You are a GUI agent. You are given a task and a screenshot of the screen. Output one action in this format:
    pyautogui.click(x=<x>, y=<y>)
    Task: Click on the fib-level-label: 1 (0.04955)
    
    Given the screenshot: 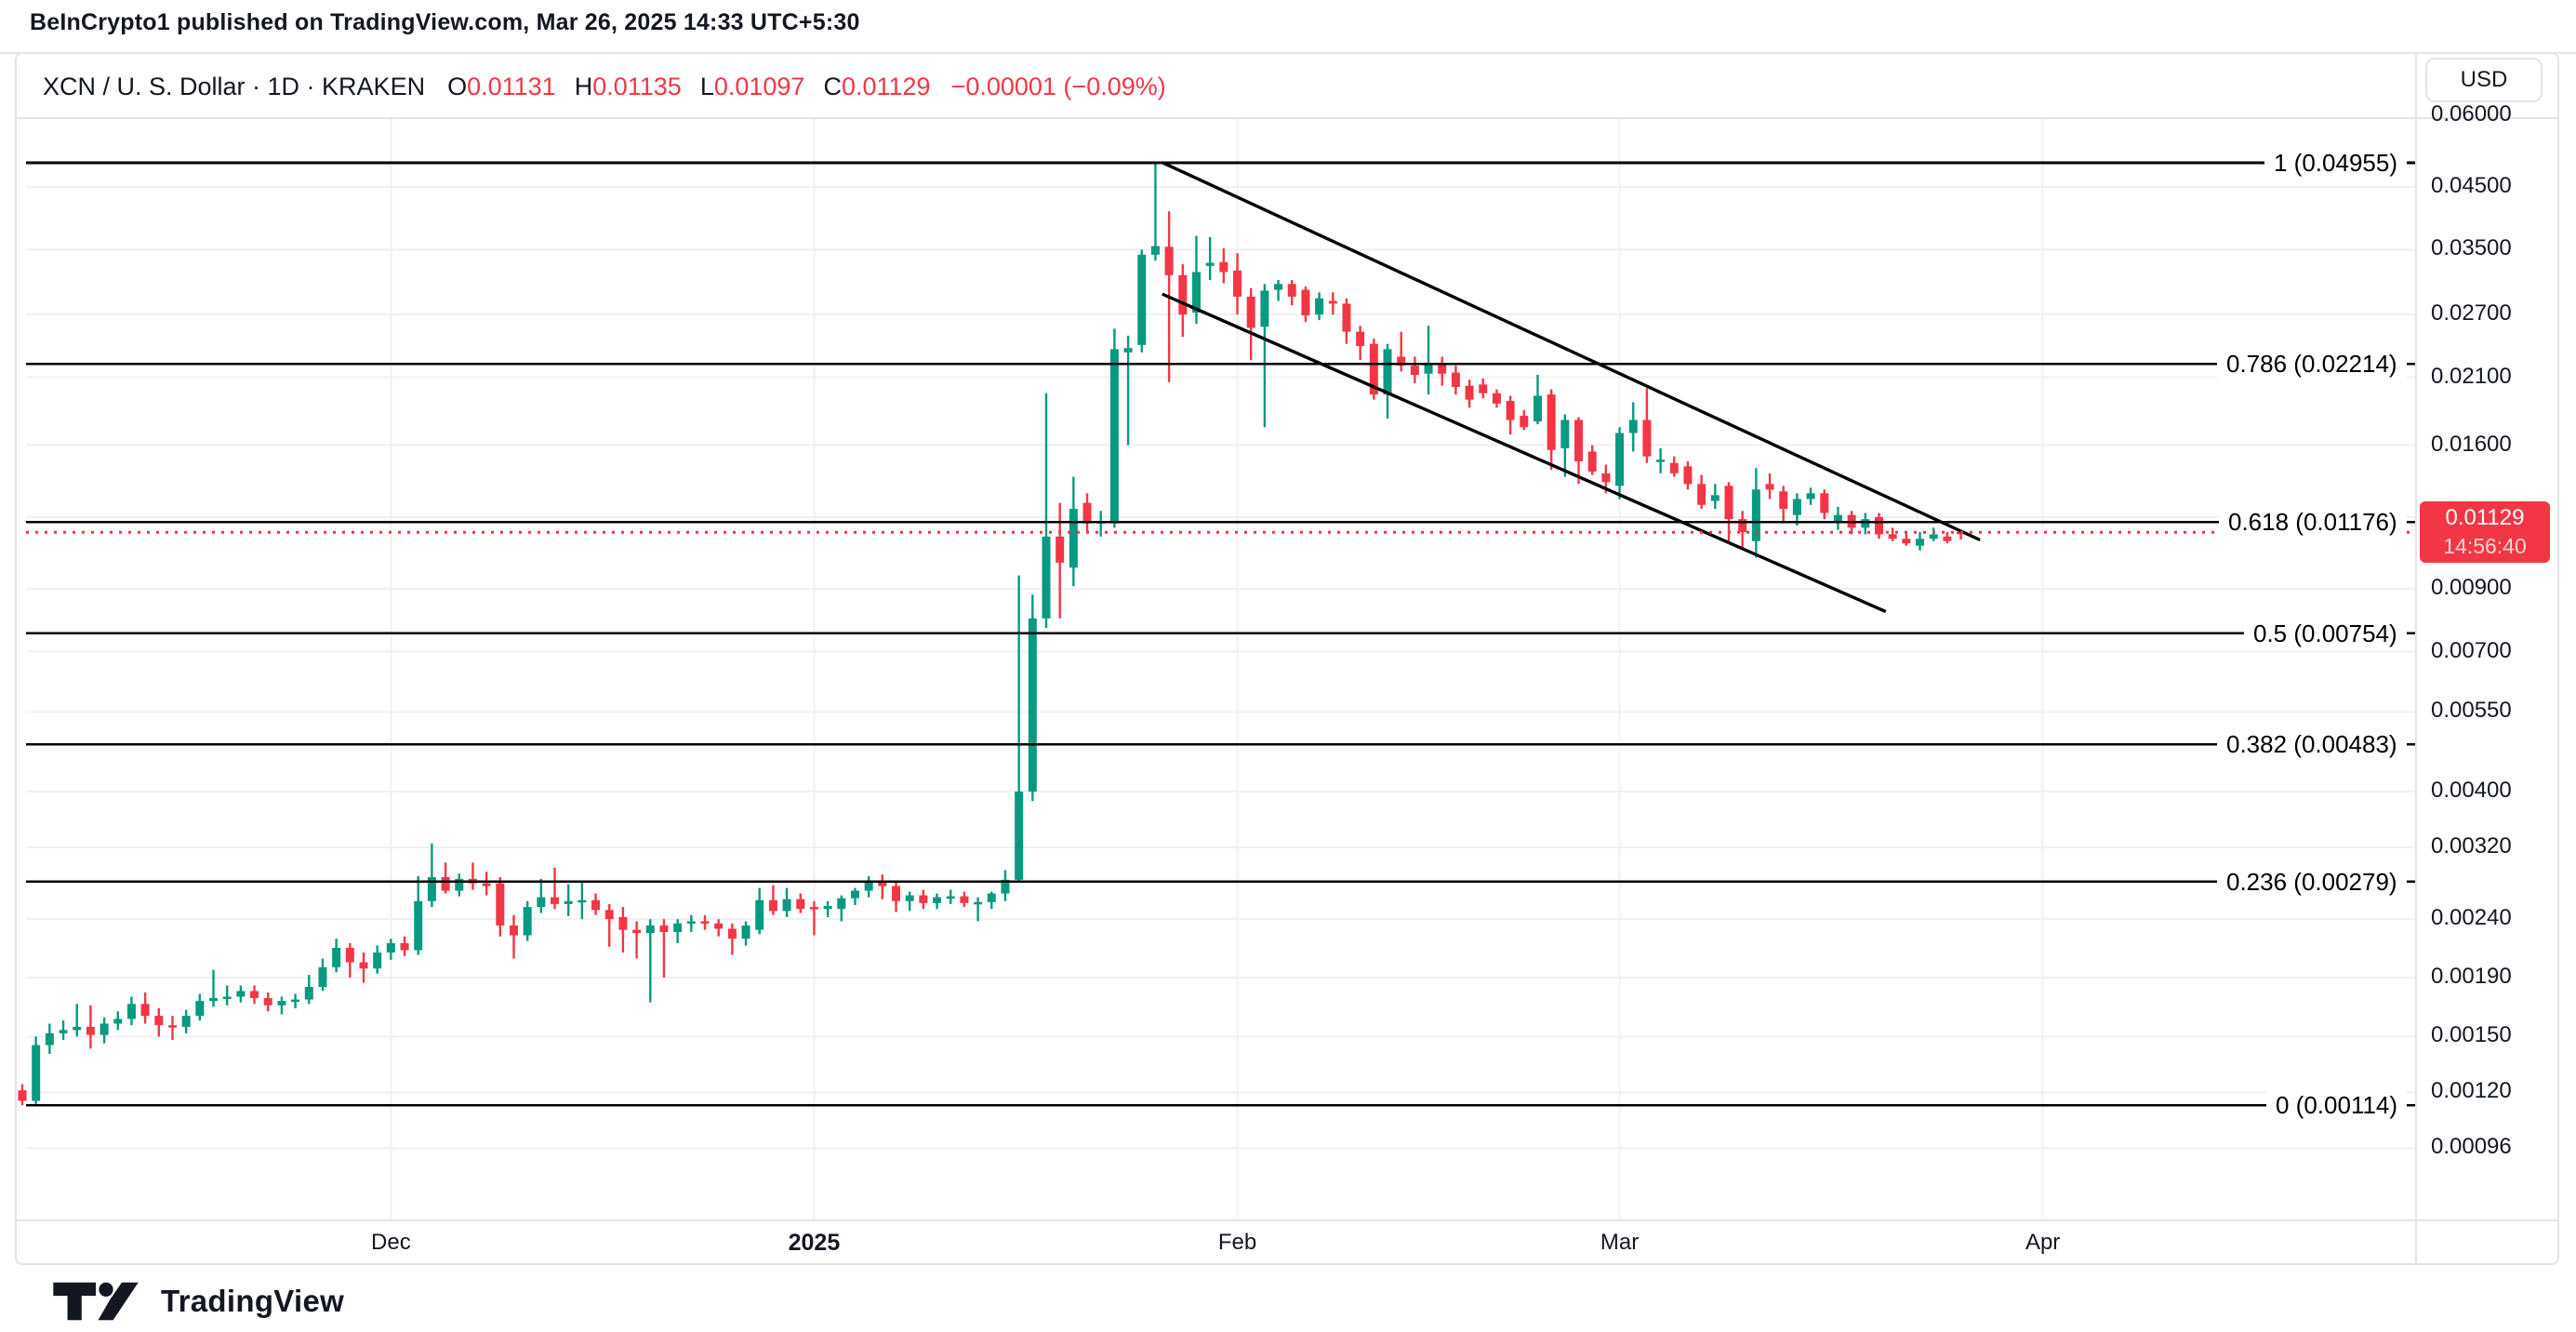 What is the action you would take?
    pyautogui.click(x=2335, y=163)
    